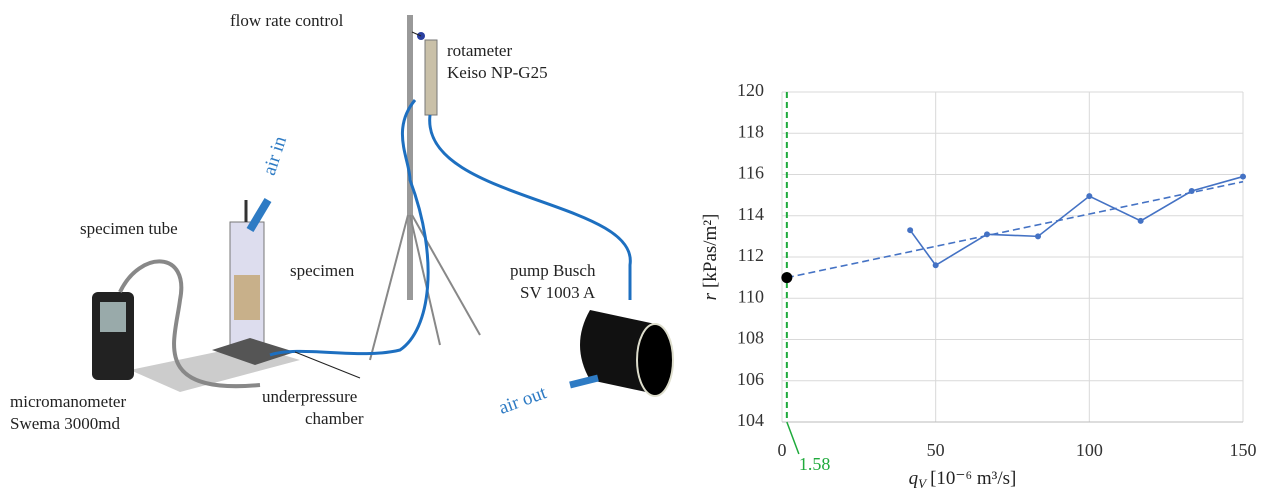  Describe the element at coordinates (751, 296) in the screenshot. I see `y-tick-label: 110` at that location.